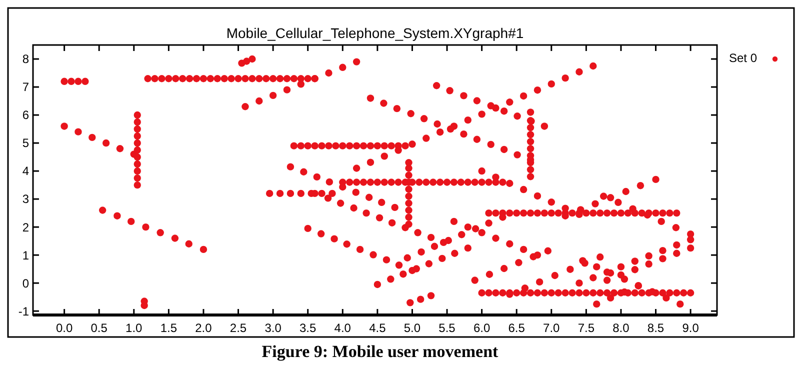 This screenshot has width=800, height=372. Describe the element at coordinates (412, 328) in the screenshot. I see `x-tick-label: 5.0` at that location.